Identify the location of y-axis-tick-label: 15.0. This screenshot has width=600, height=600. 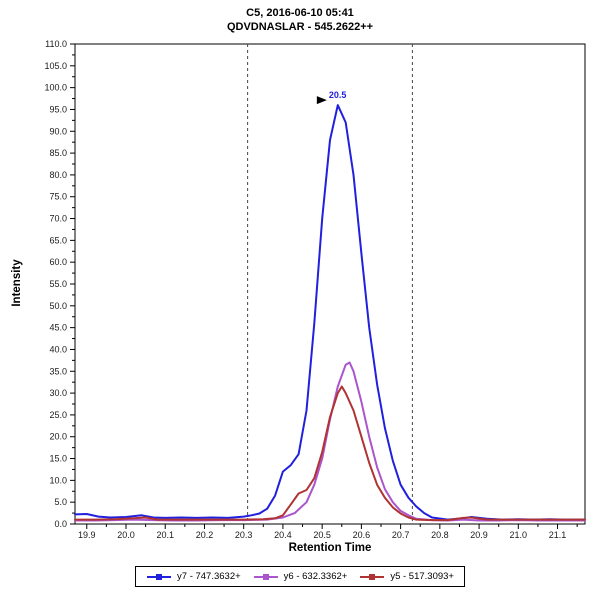
(58, 459).